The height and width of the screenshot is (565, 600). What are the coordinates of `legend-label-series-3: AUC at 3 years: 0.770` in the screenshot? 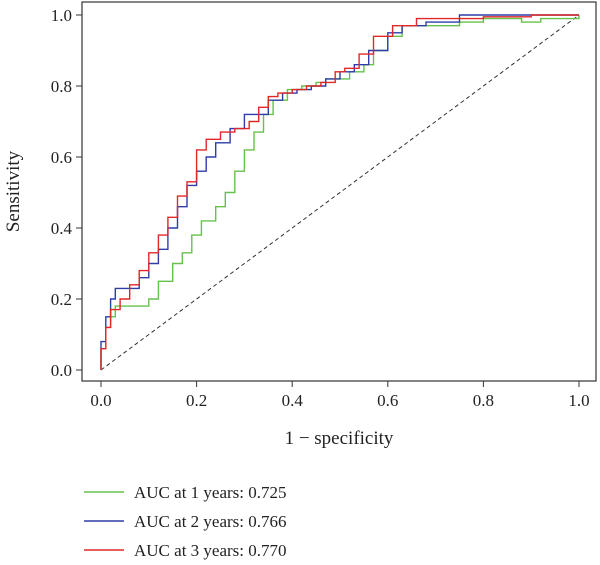 It's located at (210, 550).